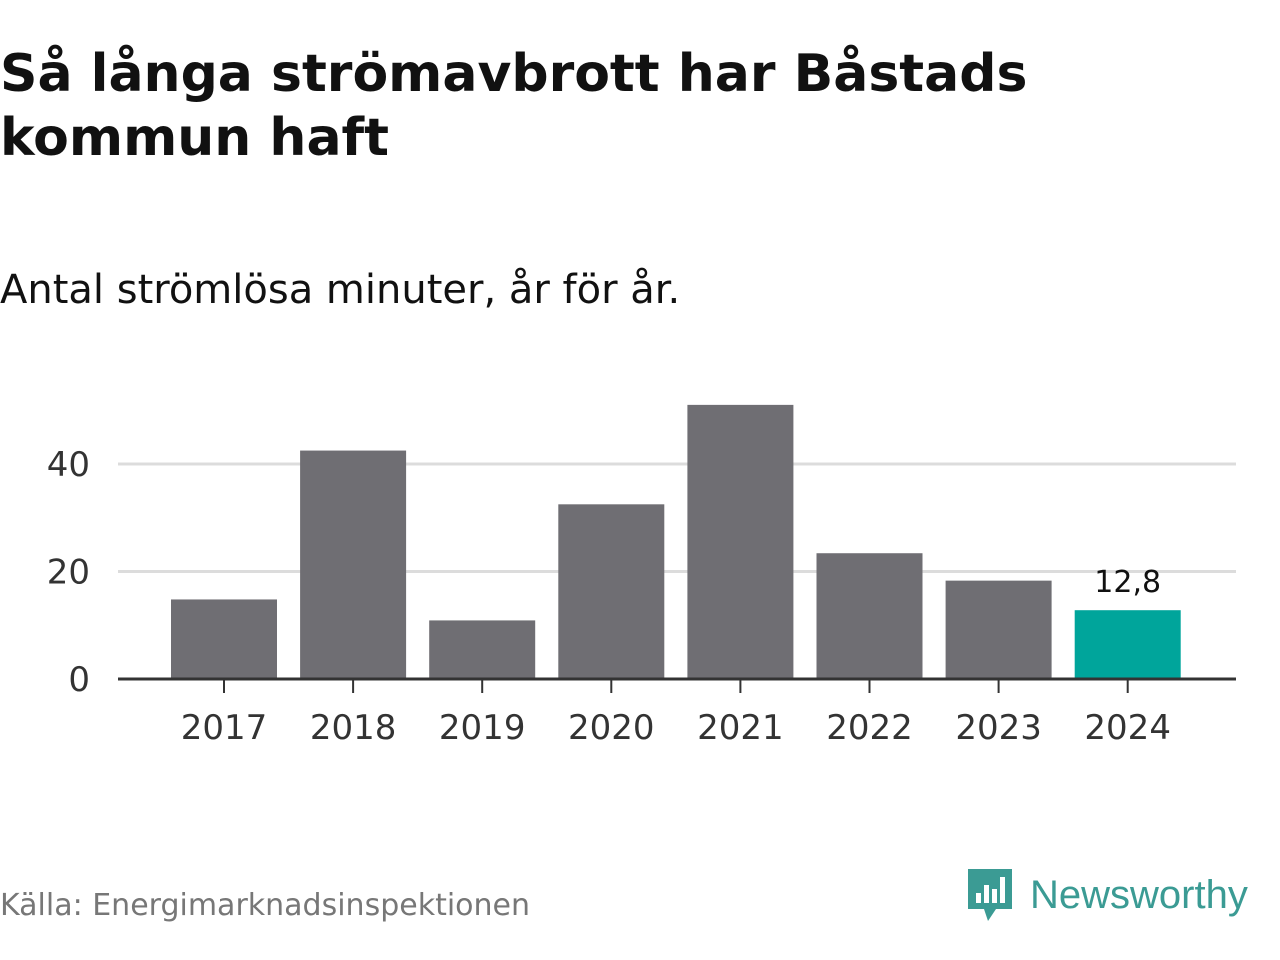 The width and height of the screenshot is (1280, 960). Describe the element at coordinates (265, 905) in the screenshot. I see `source-note: Källa: Energimarknadsinspektionen` at that location.